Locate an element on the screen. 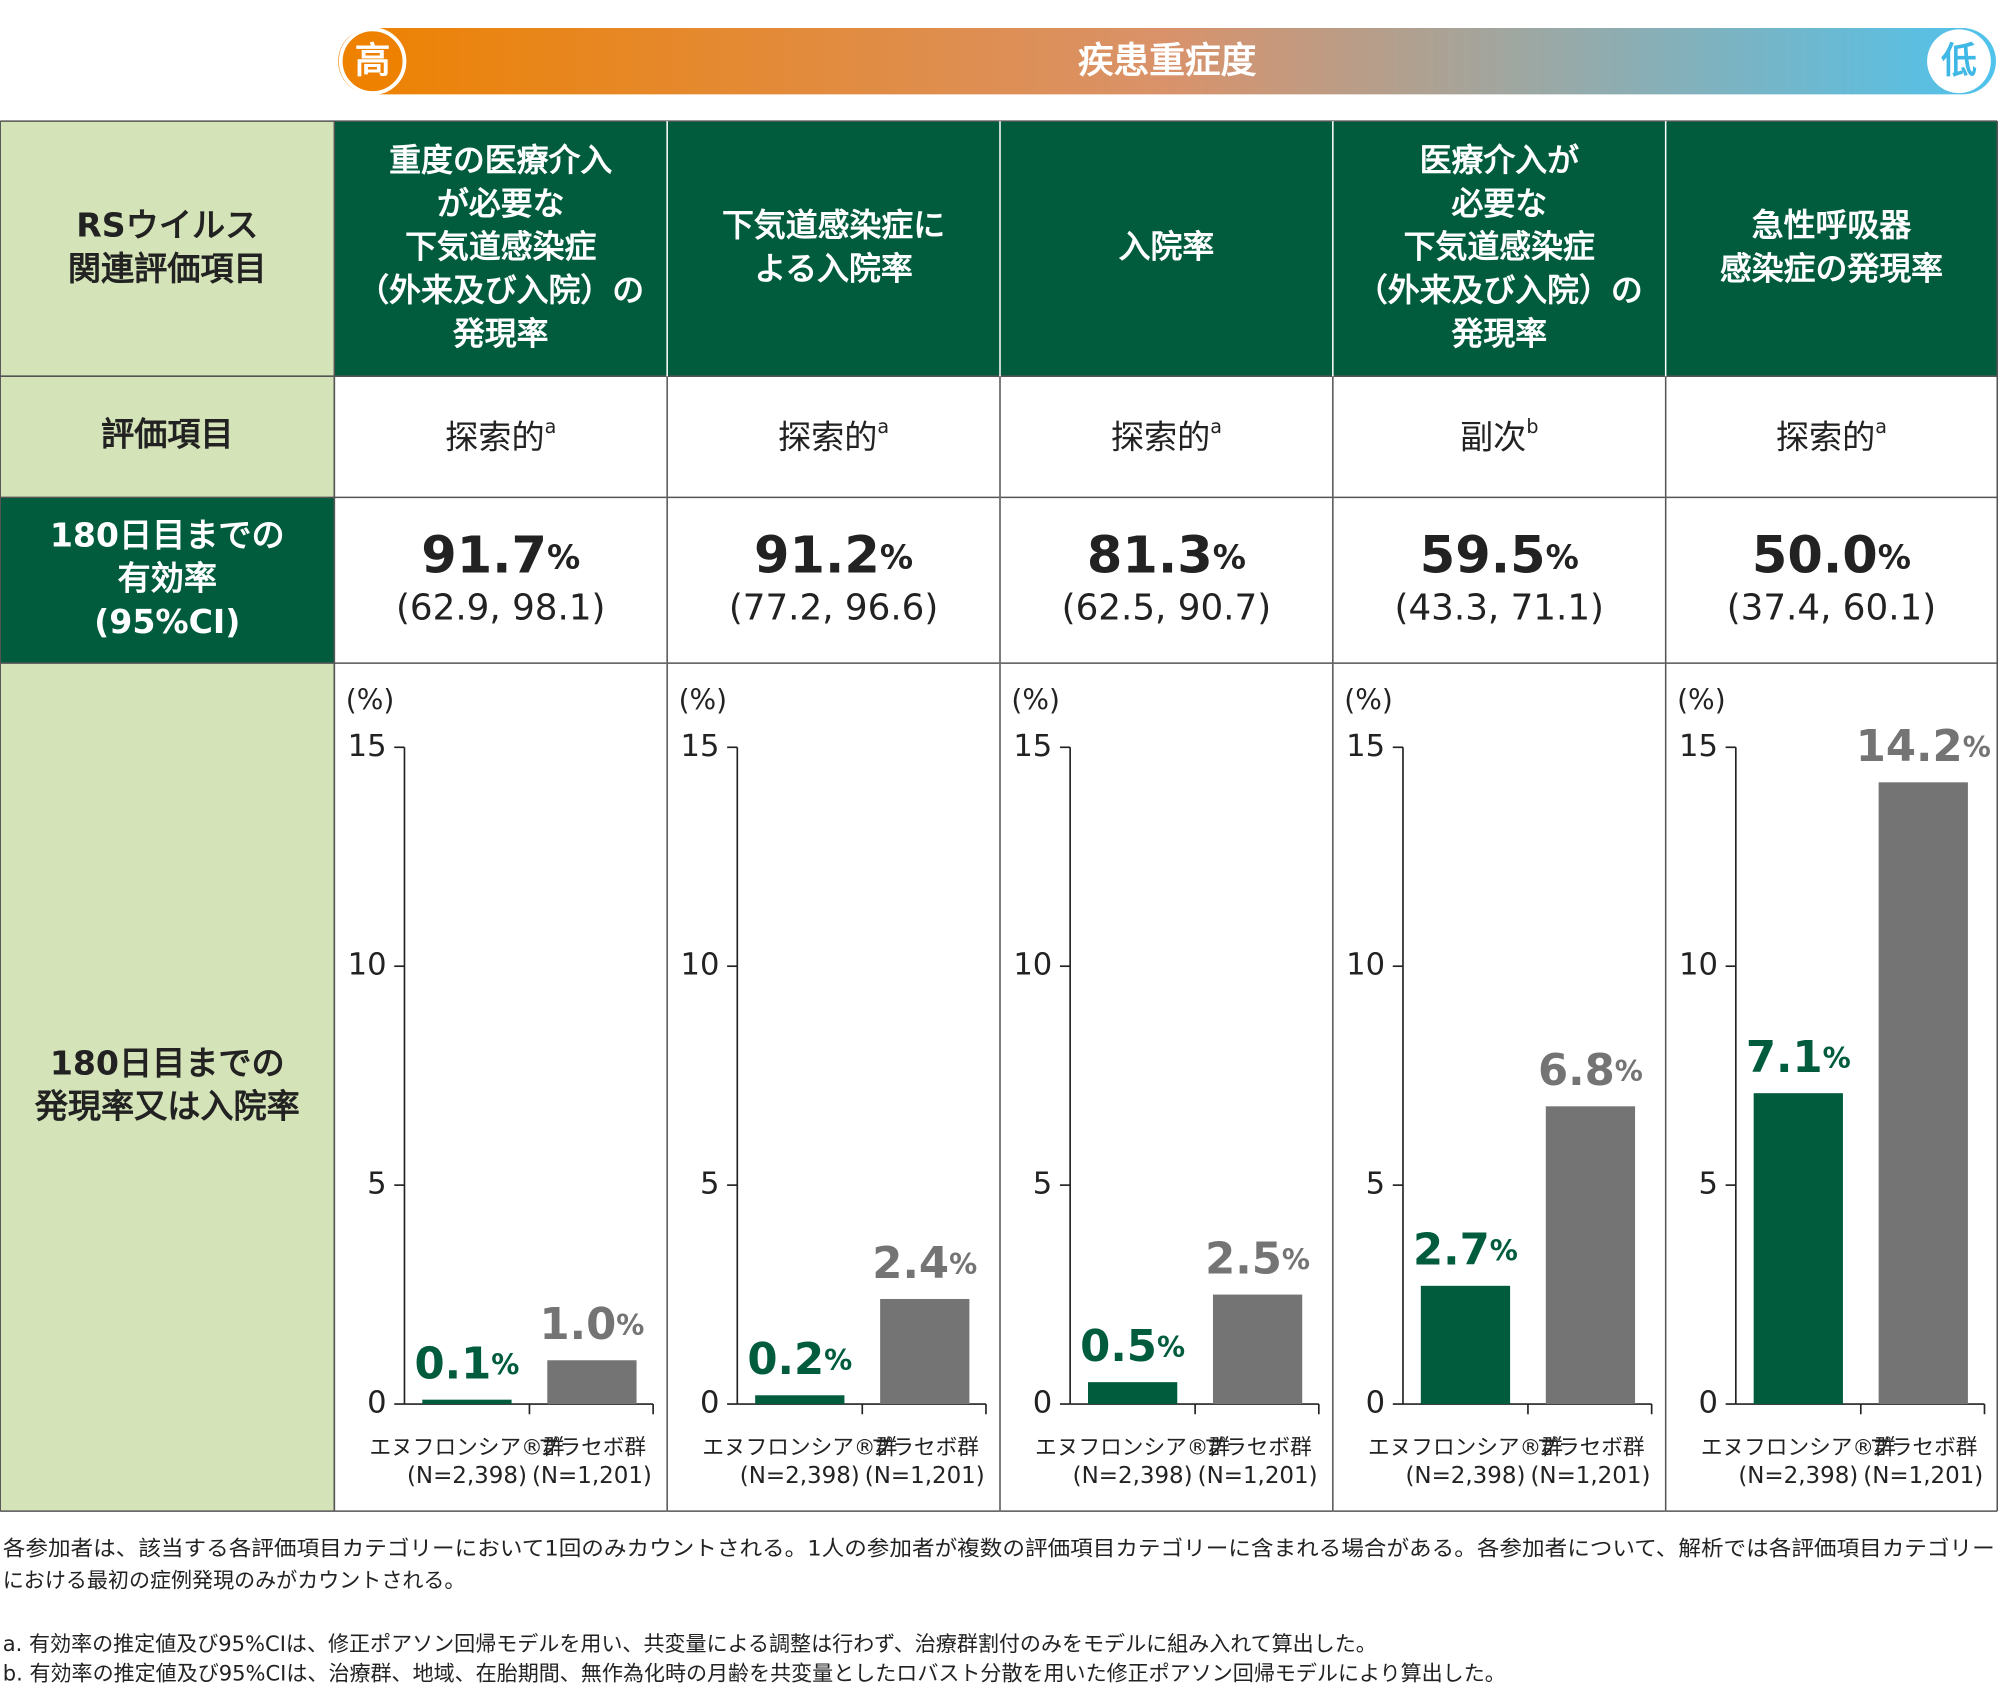 This screenshot has height=1705, width=2000. column-header: 下気道感染症 is located at coordinates (500, 247).